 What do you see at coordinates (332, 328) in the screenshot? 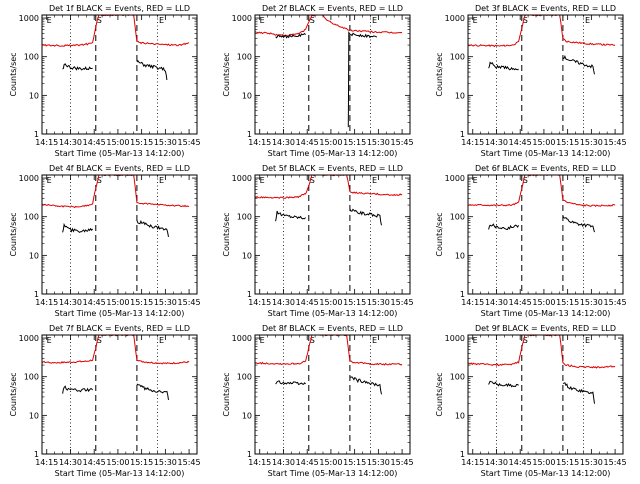
I see `panel-title: Det 8f BLACK = Events, RED = LLD` at bounding box center [332, 328].